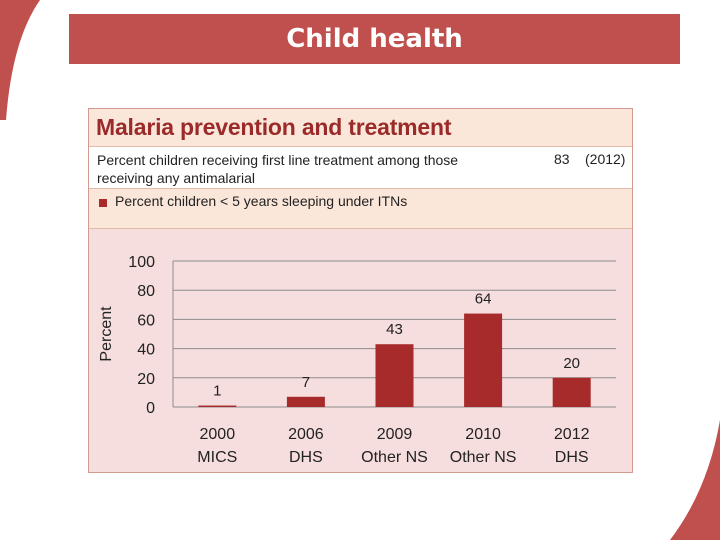 The height and width of the screenshot is (540, 720). What do you see at coordinates (483, 434) in the screenshot?
I see `x-tick-label-year: 2010` at bounding box center [483, 434].